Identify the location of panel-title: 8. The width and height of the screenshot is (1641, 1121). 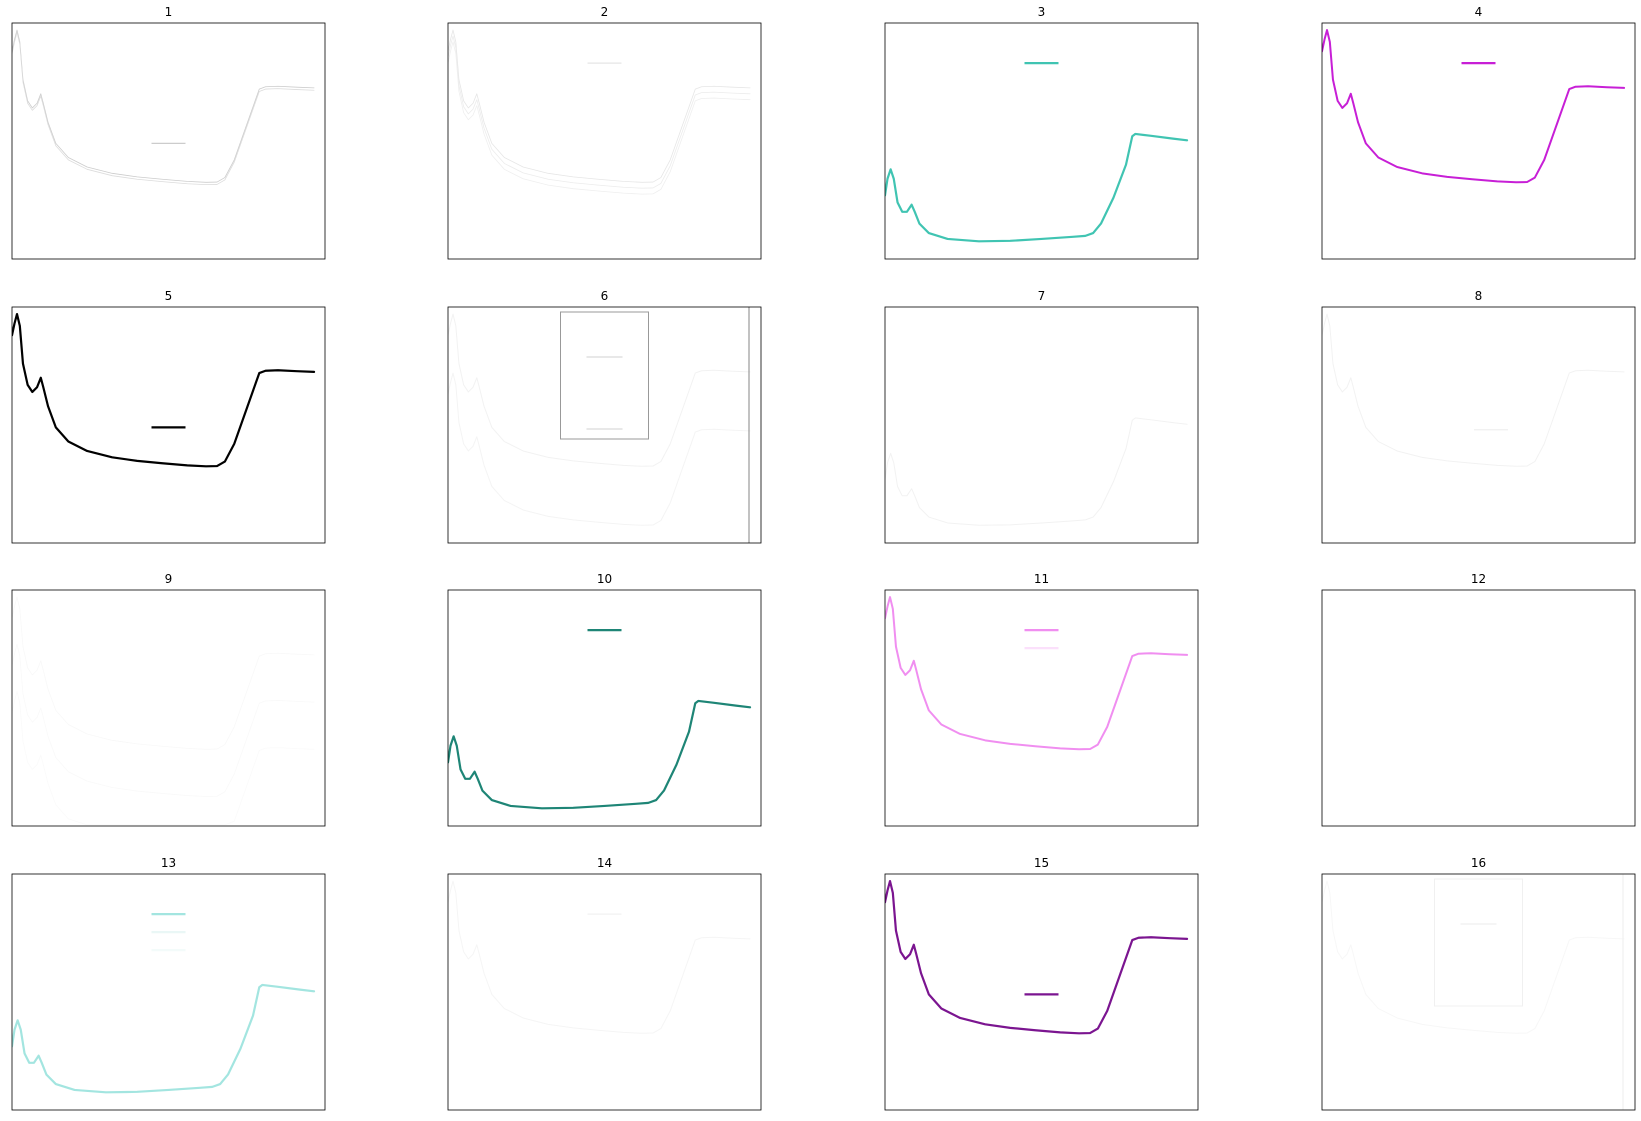
(1479, 296).